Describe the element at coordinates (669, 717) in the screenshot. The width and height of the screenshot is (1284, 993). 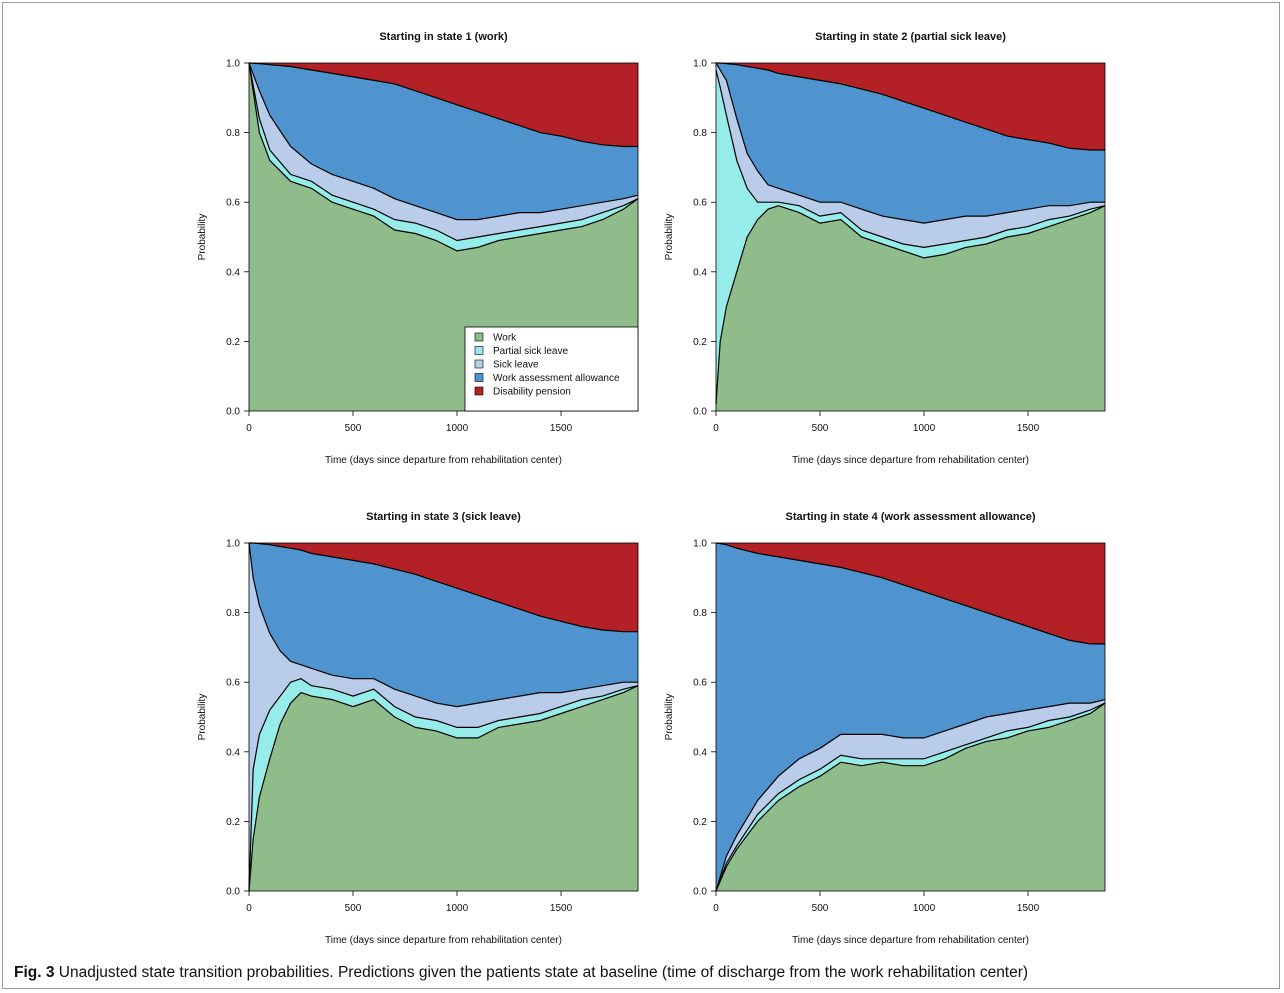
I see `panel-4-ylabel: Probability` at that location.